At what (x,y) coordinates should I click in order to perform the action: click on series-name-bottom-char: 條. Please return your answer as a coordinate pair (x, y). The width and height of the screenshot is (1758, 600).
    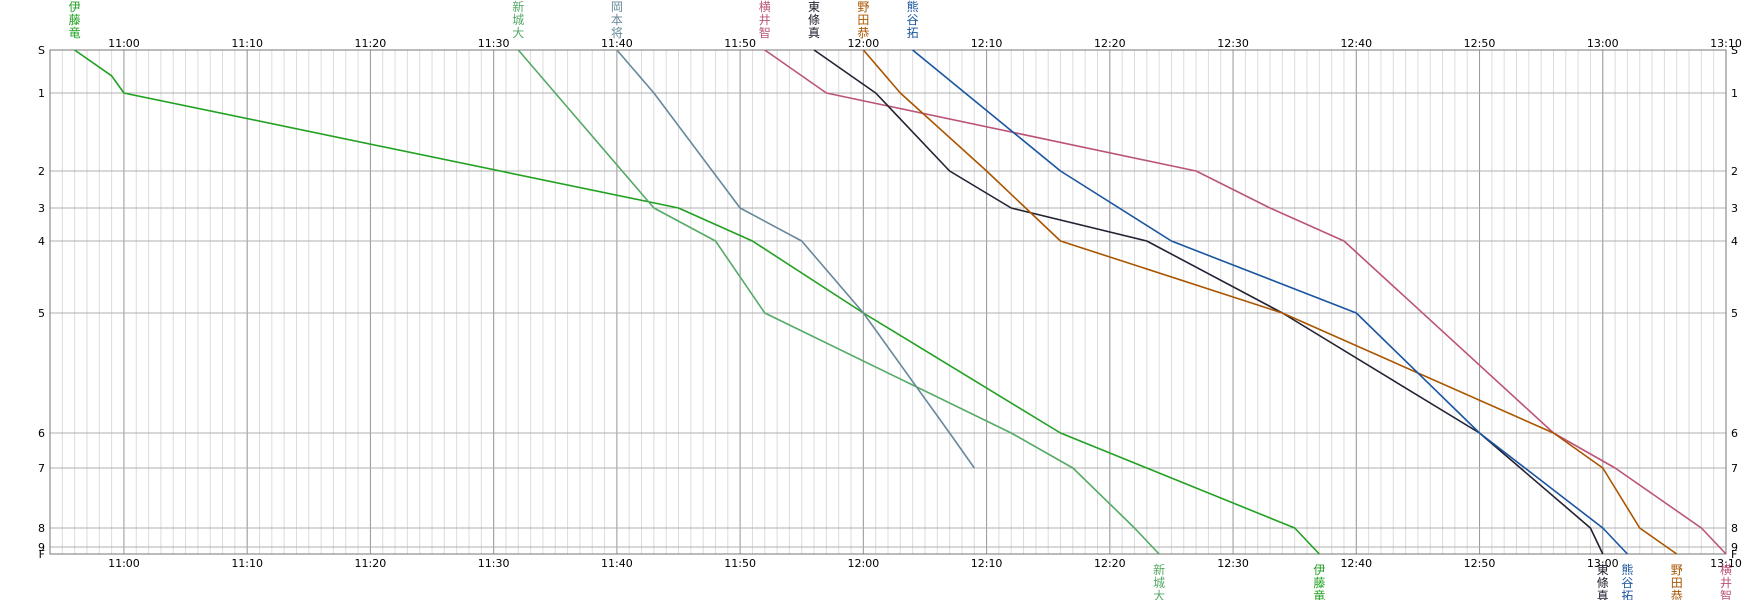
    Looking at the image, I should click on (1603, 583).